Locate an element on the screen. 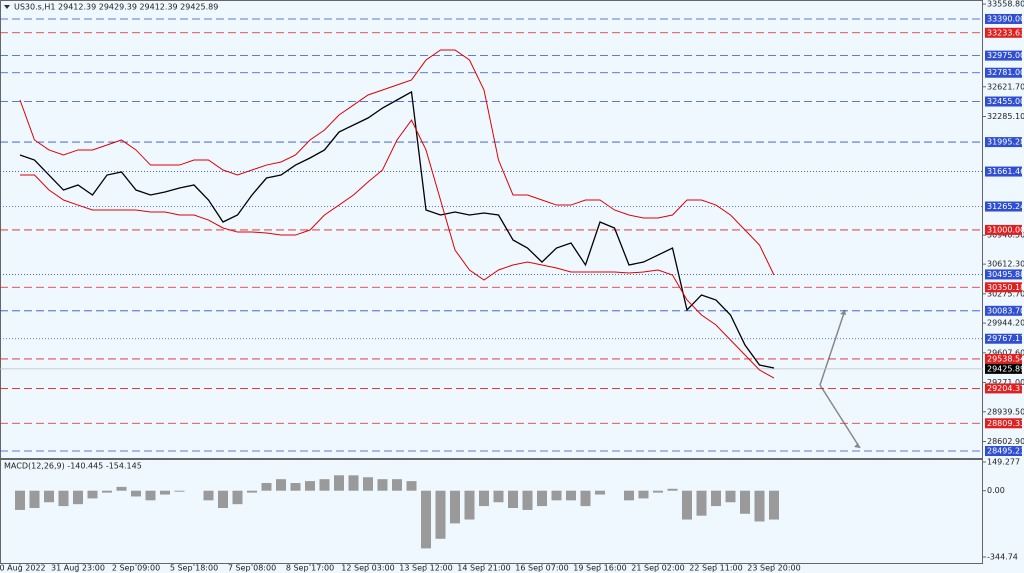 Image resolution: width=1024 pixels, height=573 pixels. projection-arrow is located at coordinates (832, 347).